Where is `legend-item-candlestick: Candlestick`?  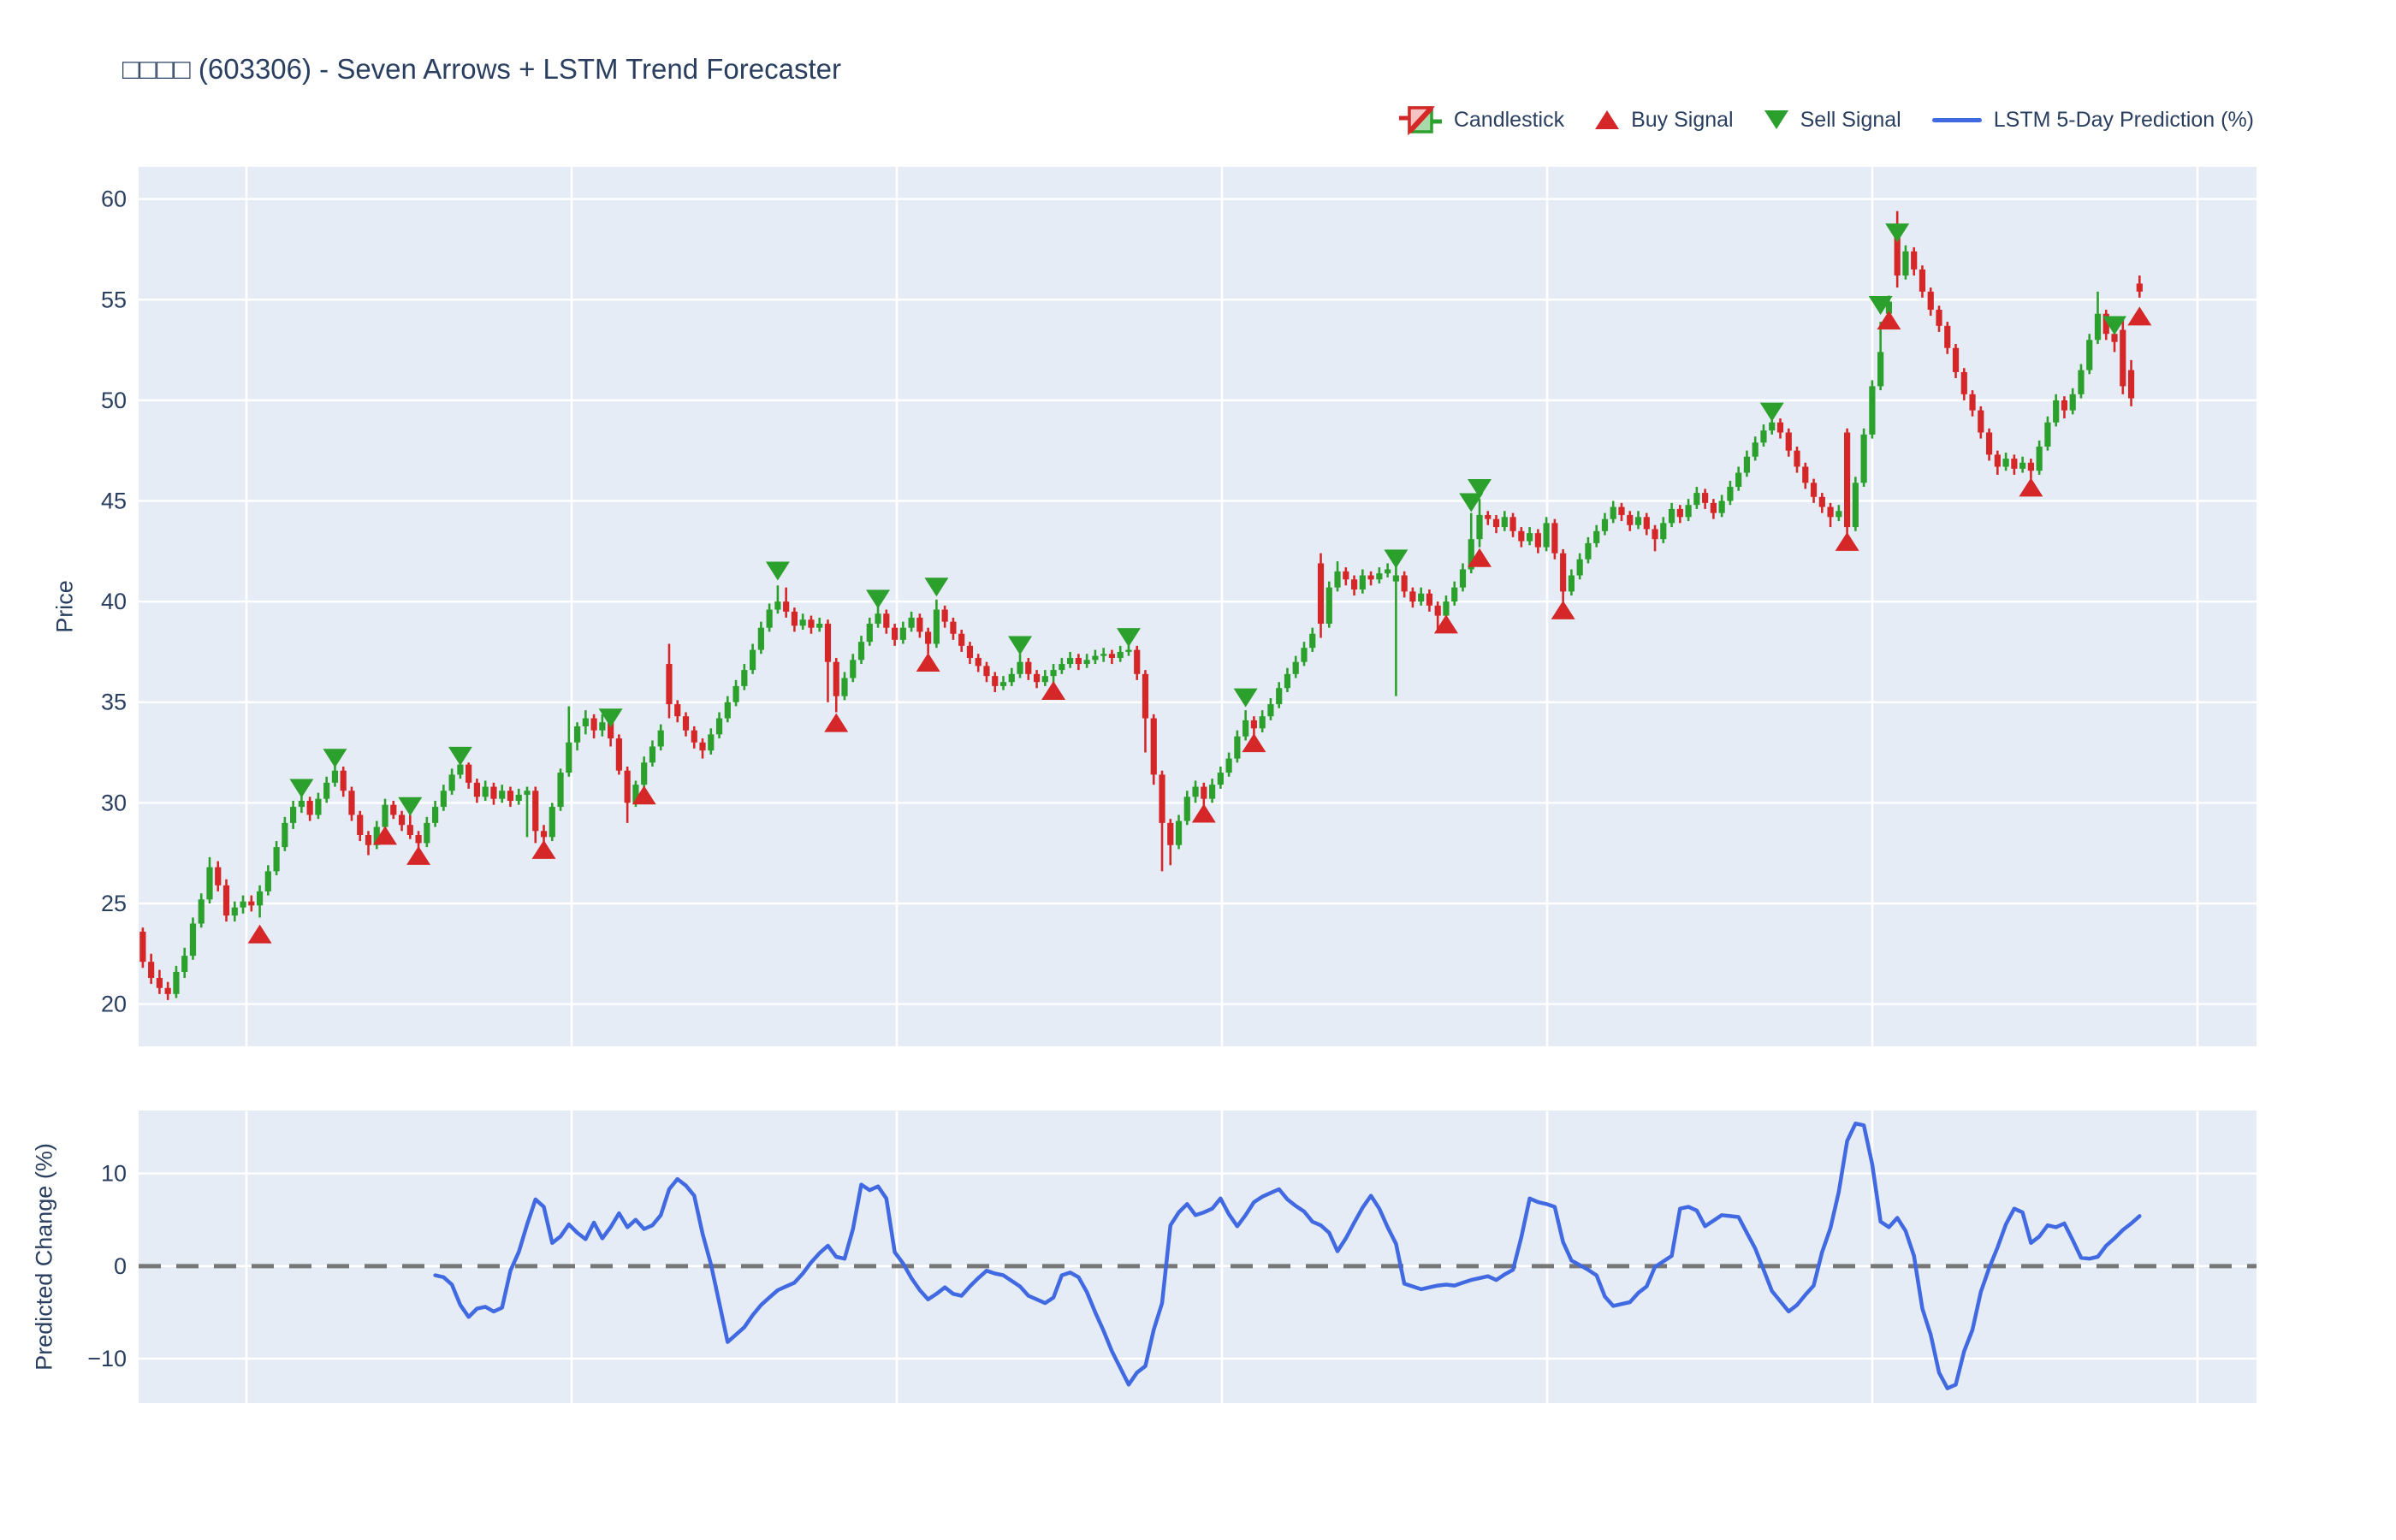 legend-item-candlestick: Candlestick is located at coordinates (1481, 120).